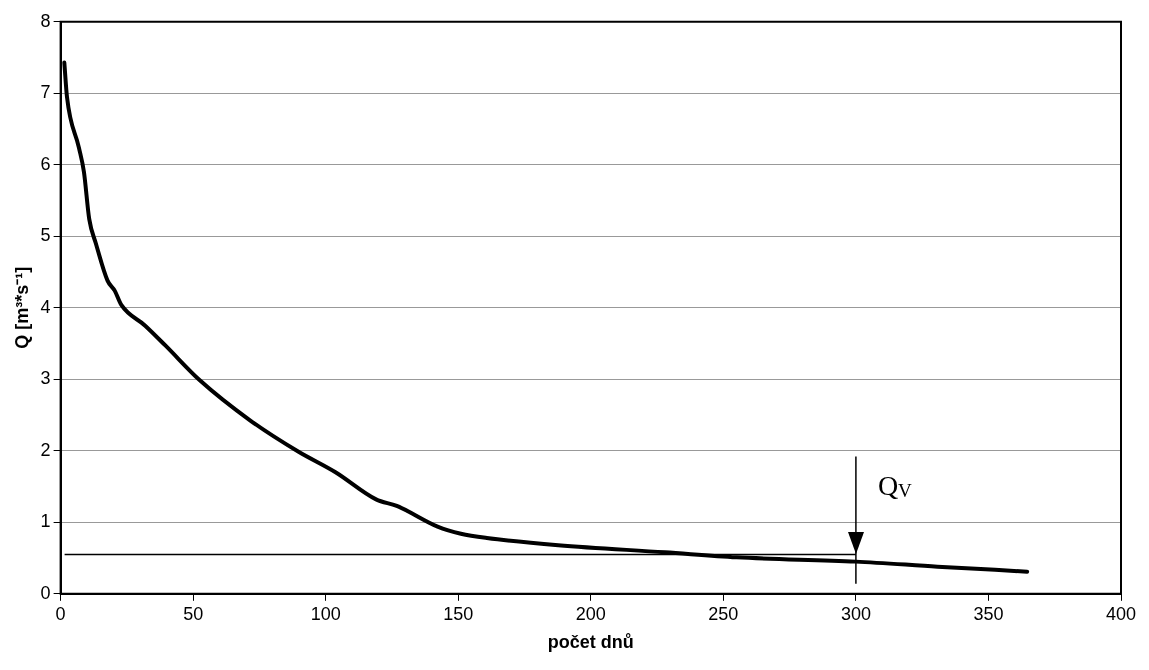 This screenshot has width=1149, height=670. What do you see at coordinates (45, 235) in the screenshot?
I see `y-tick-label: 5` at bounding box center [45, 235].